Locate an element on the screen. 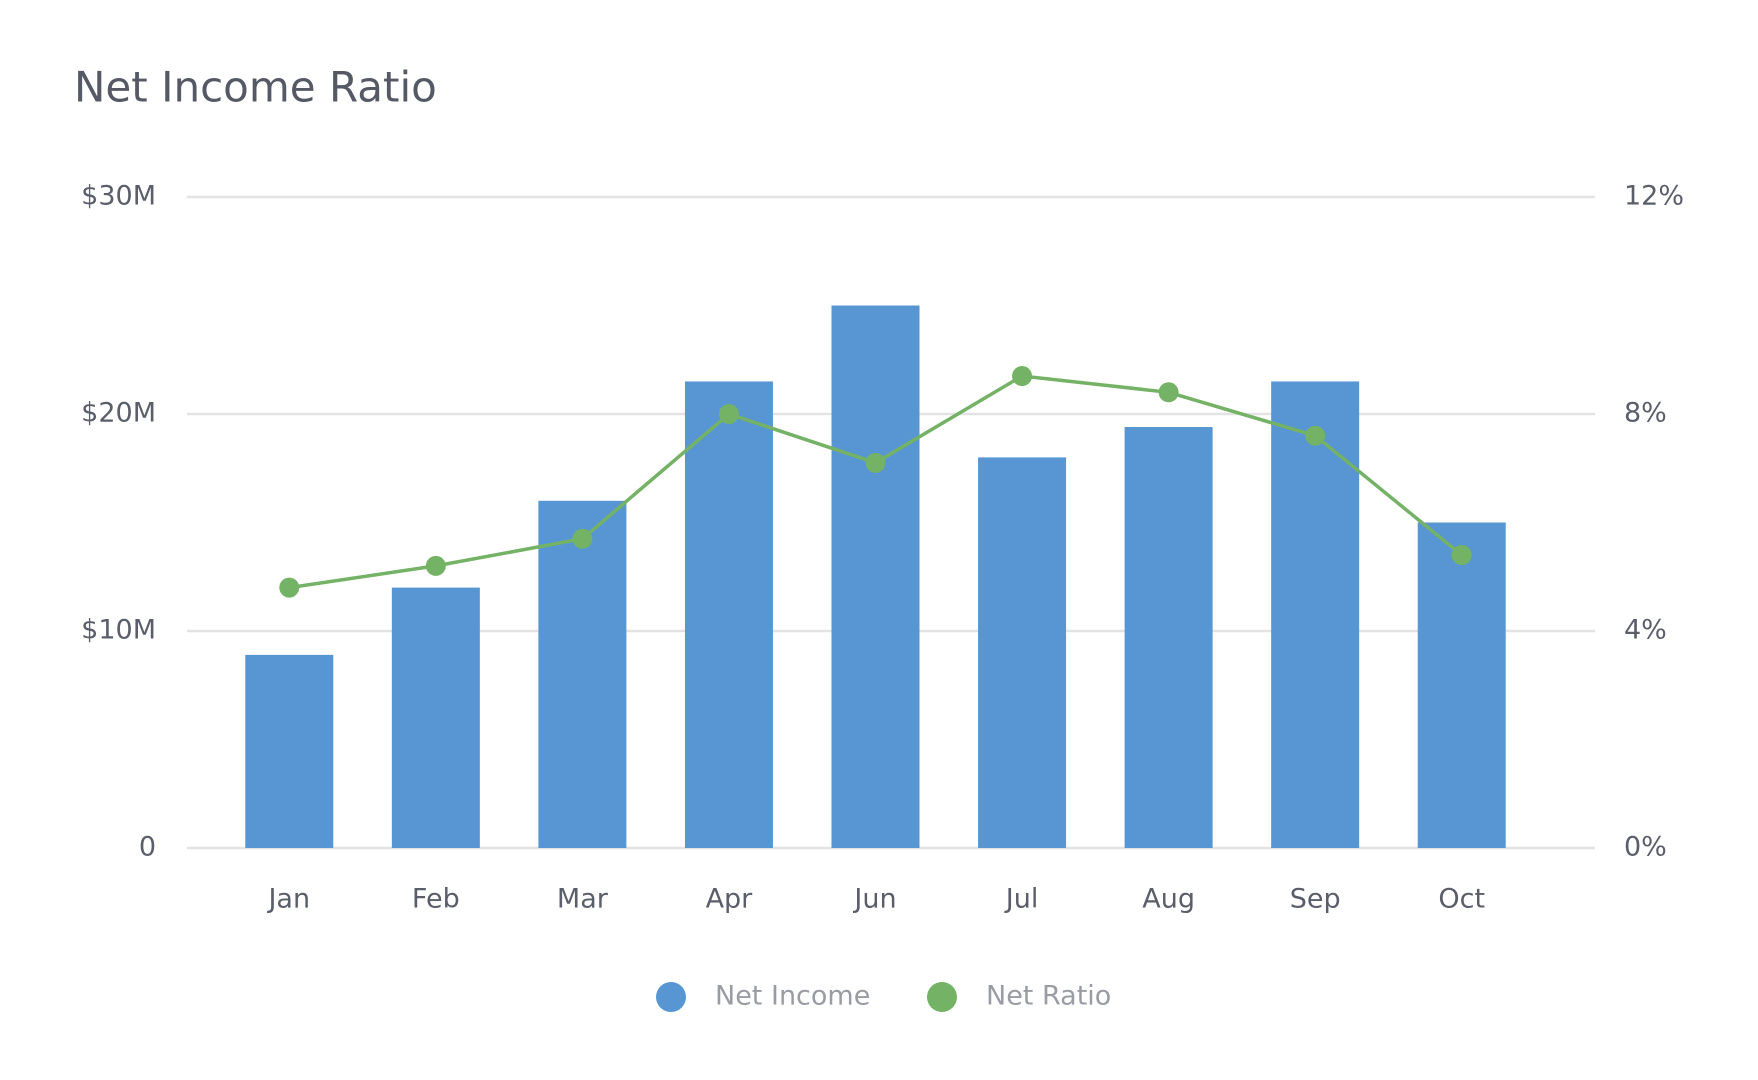  y2-tick-label: 0% is located at coordinates (1645, 847).